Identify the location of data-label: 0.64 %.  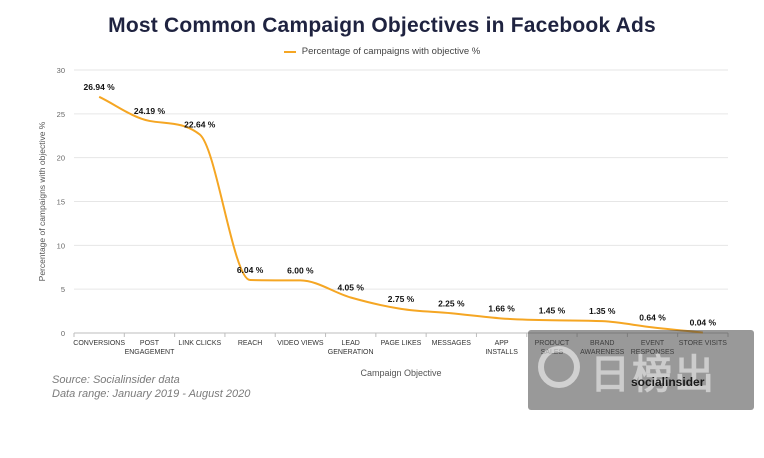
(652, 317).